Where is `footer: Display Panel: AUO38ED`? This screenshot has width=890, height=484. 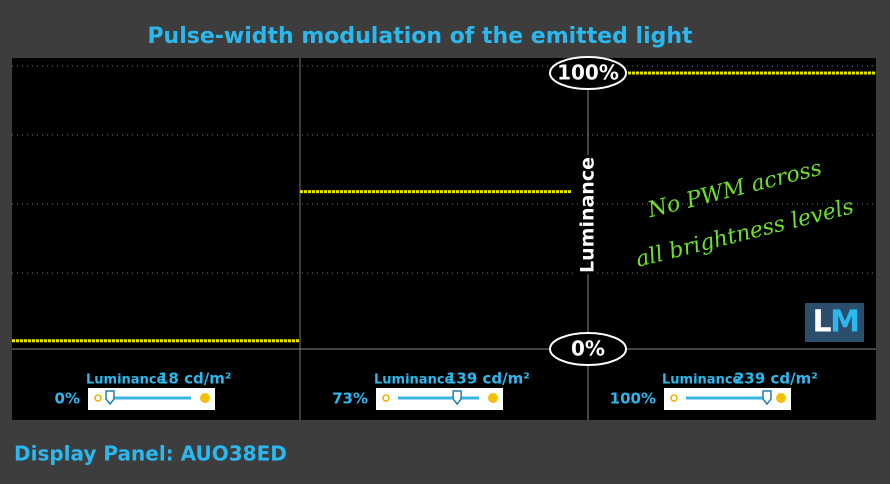 footer: Display Panel: AUO38ED is located at coordinates (150, 454).